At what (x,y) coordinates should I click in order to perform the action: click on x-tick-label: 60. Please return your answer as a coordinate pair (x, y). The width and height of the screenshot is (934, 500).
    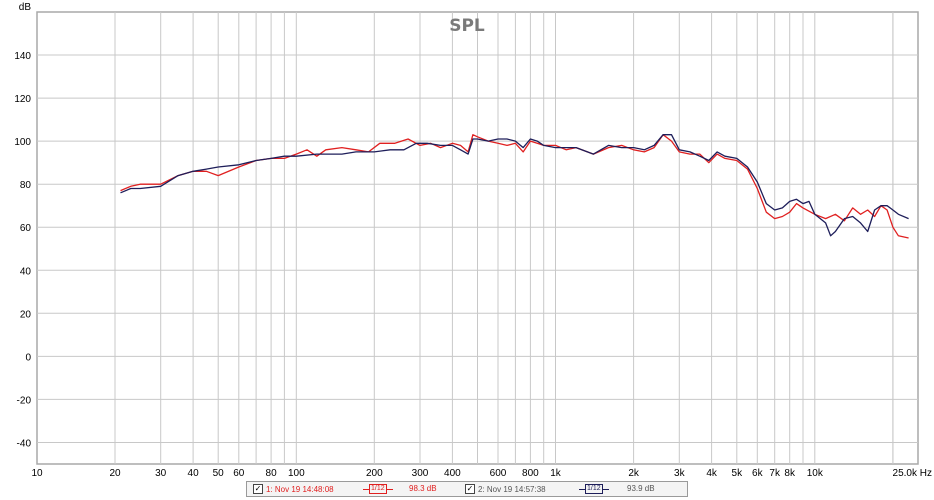
    Looking at the image, I should click on (239, 473).